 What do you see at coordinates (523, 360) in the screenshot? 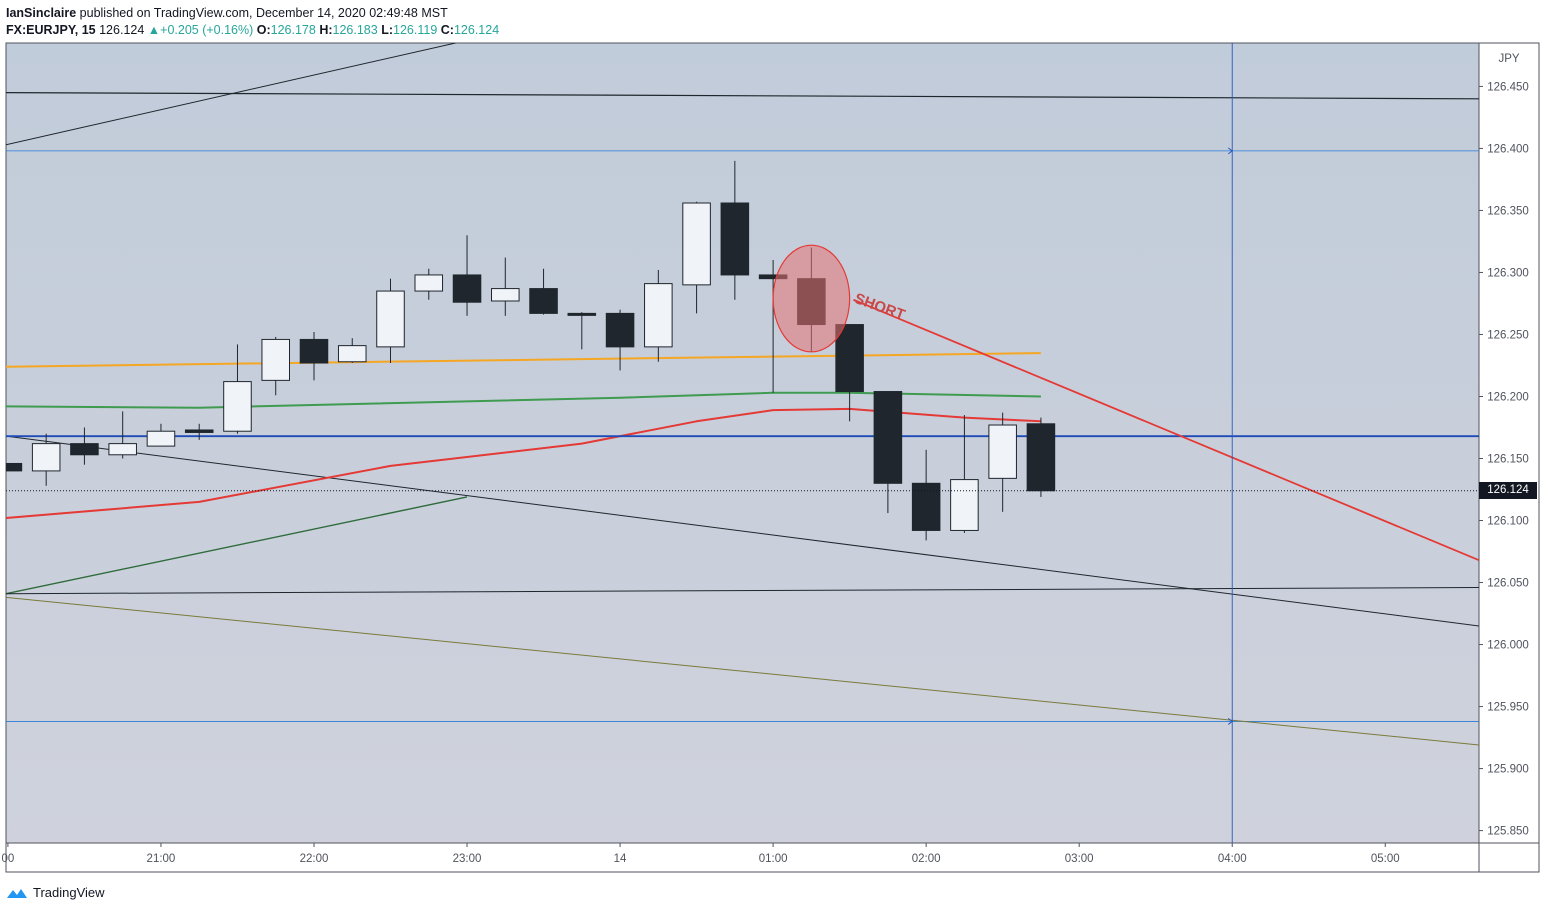
I see `series-ema-orange` at bounding box center [523, 360].